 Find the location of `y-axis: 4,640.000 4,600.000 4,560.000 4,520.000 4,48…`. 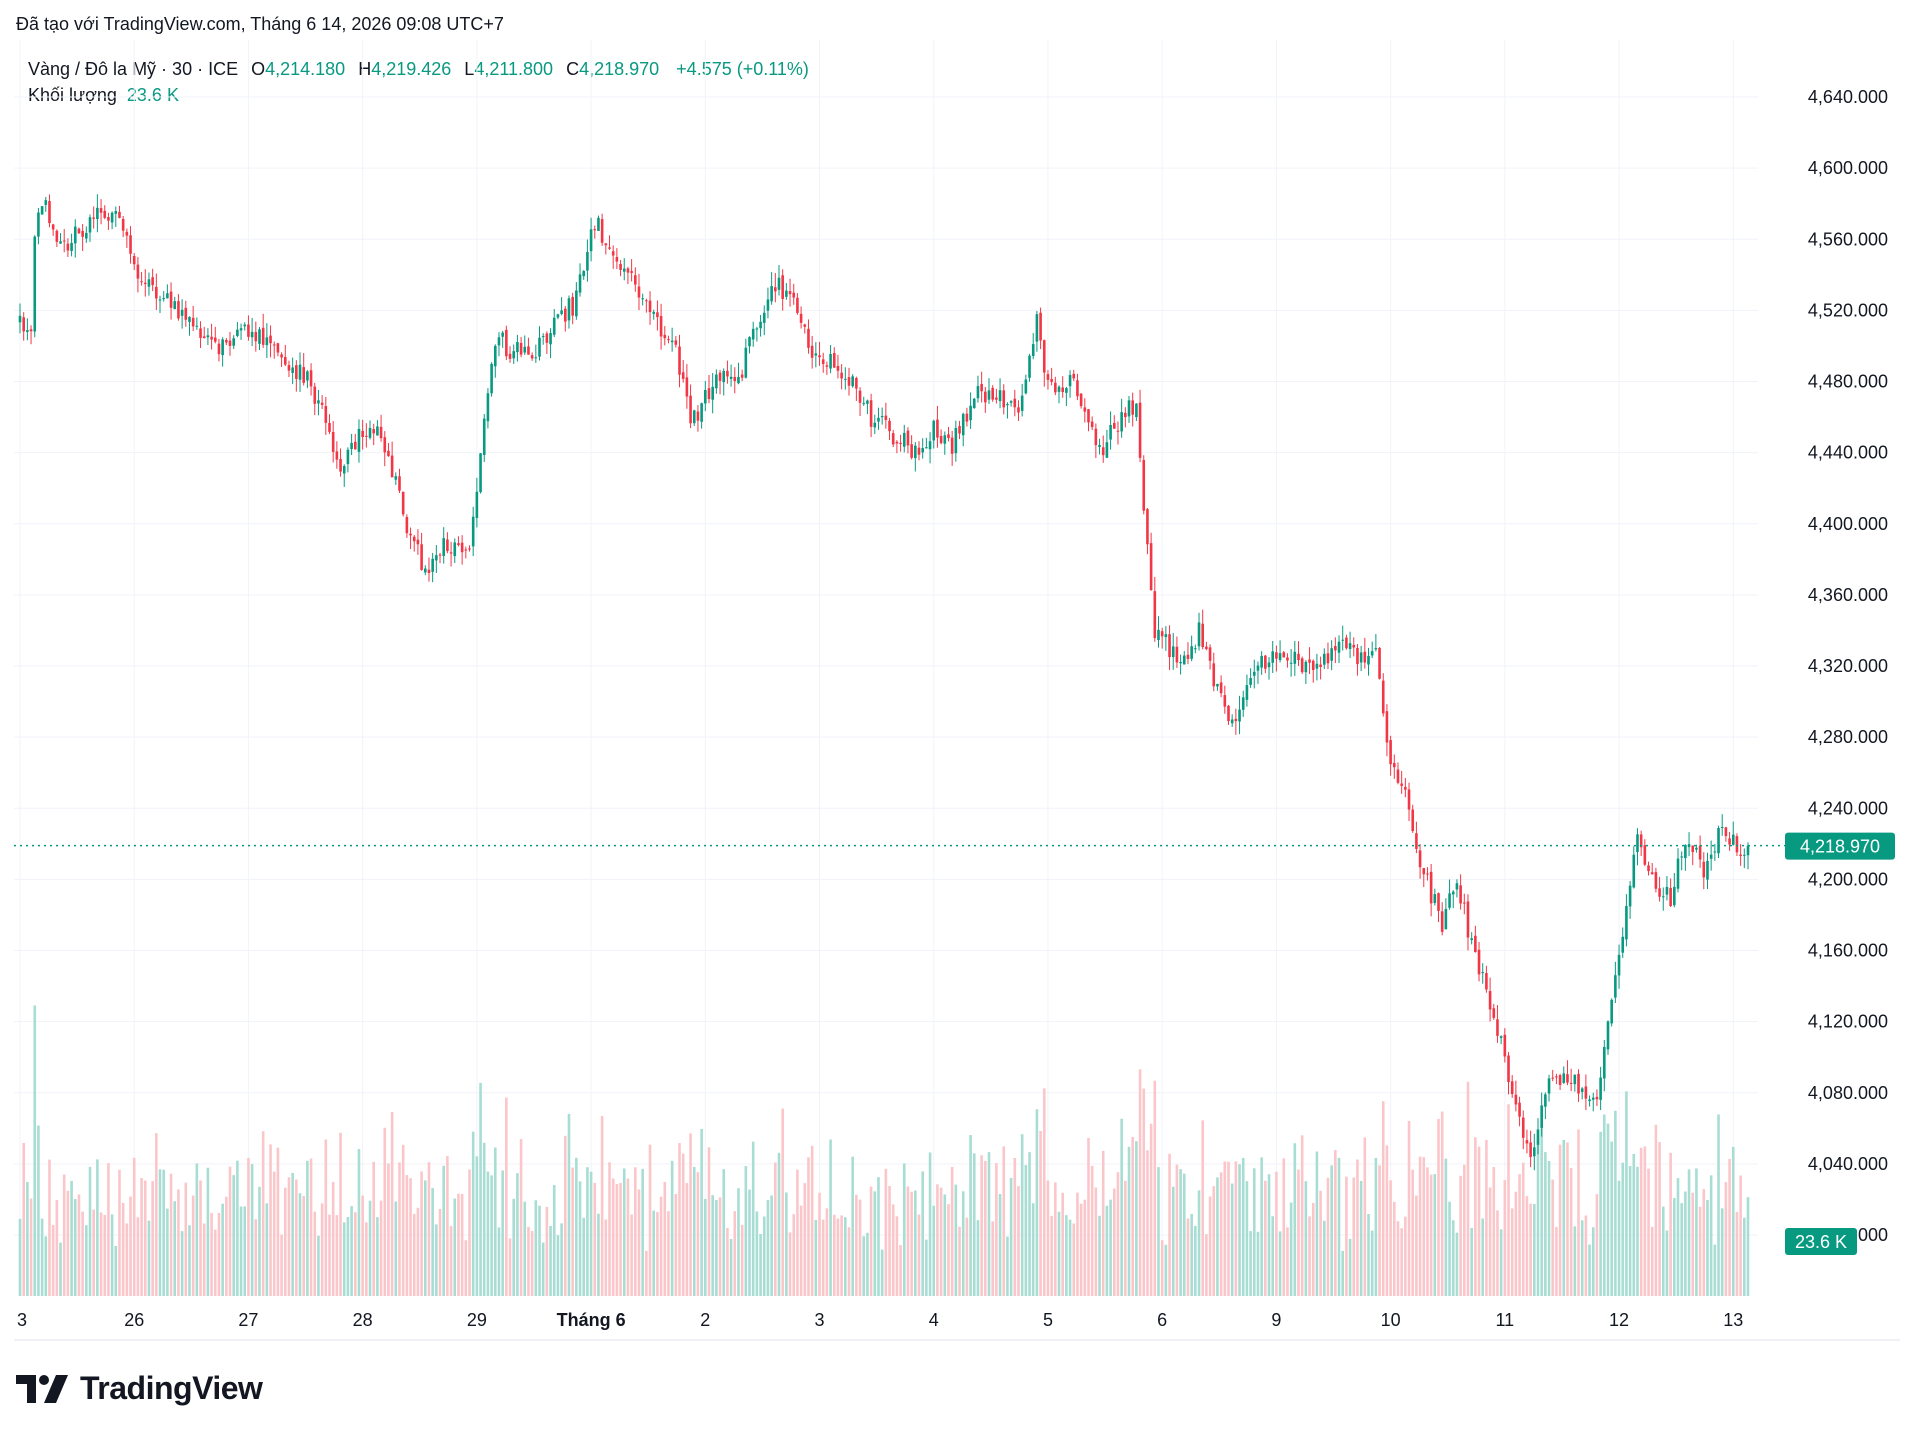

y-axis: 4,640.000 4,600.000 4,560.000 4,520.000 4,48… is located at coordinates (1848, 666).